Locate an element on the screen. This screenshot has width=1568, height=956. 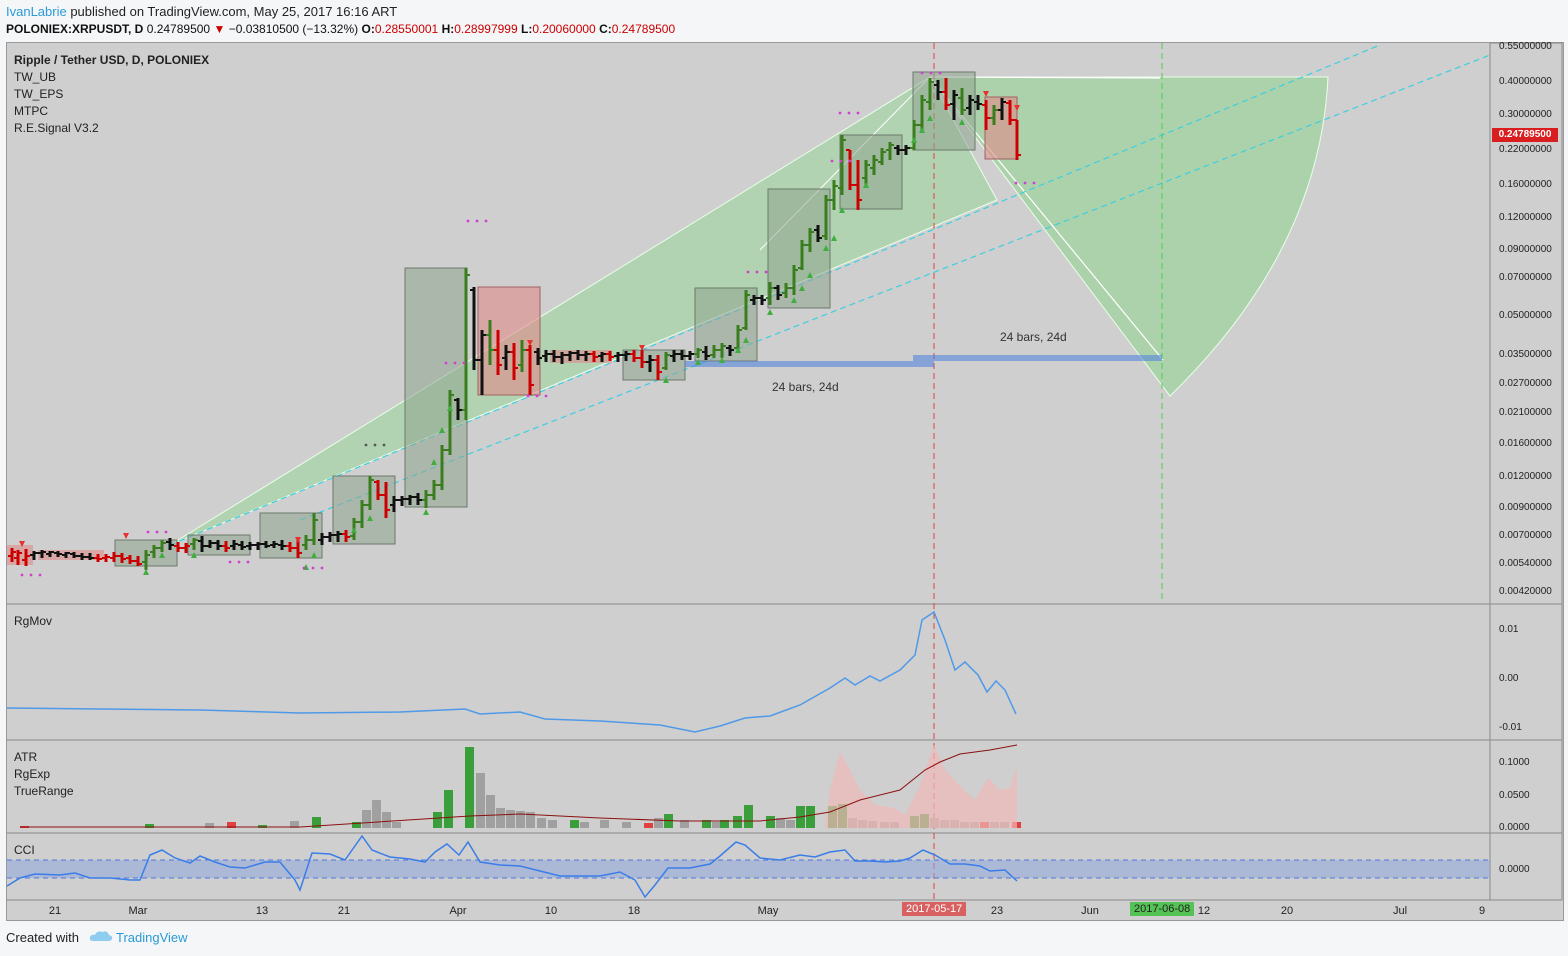
rgexp-area is located at coordinates (921, 786).